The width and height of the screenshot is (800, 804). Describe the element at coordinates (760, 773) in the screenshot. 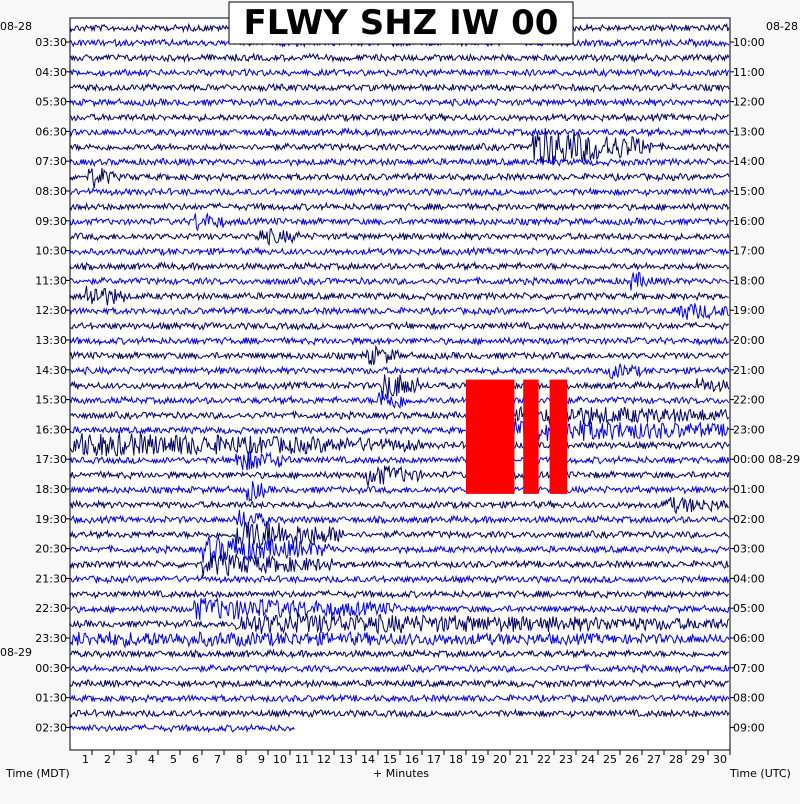

I see `right-axis-title: Time (UTC)` at that location.